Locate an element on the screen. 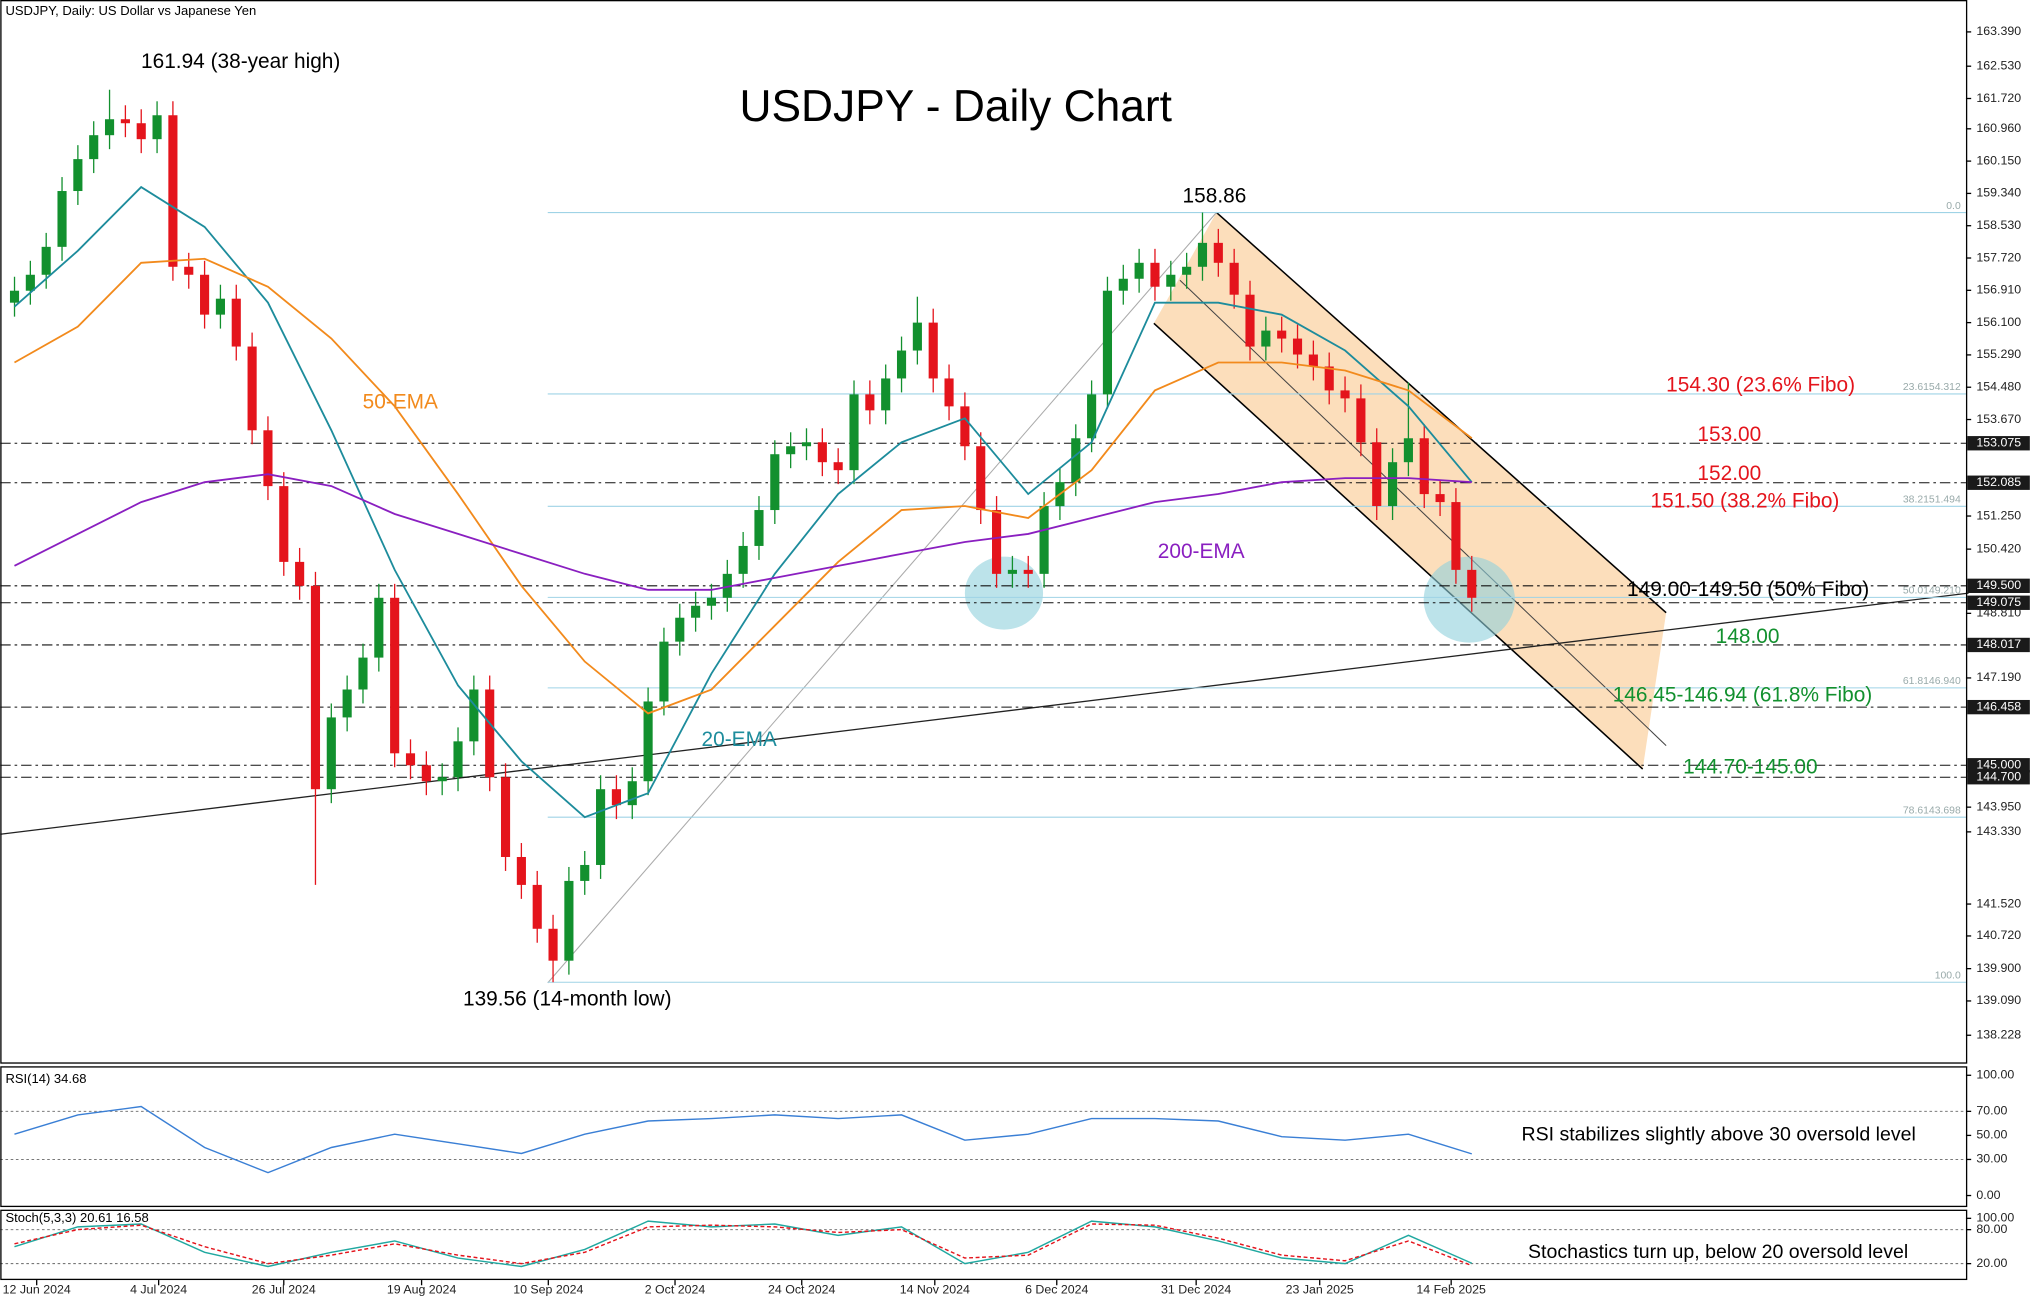  annotation: 139.56 (14-month low) is located at coordinates (567, 998).